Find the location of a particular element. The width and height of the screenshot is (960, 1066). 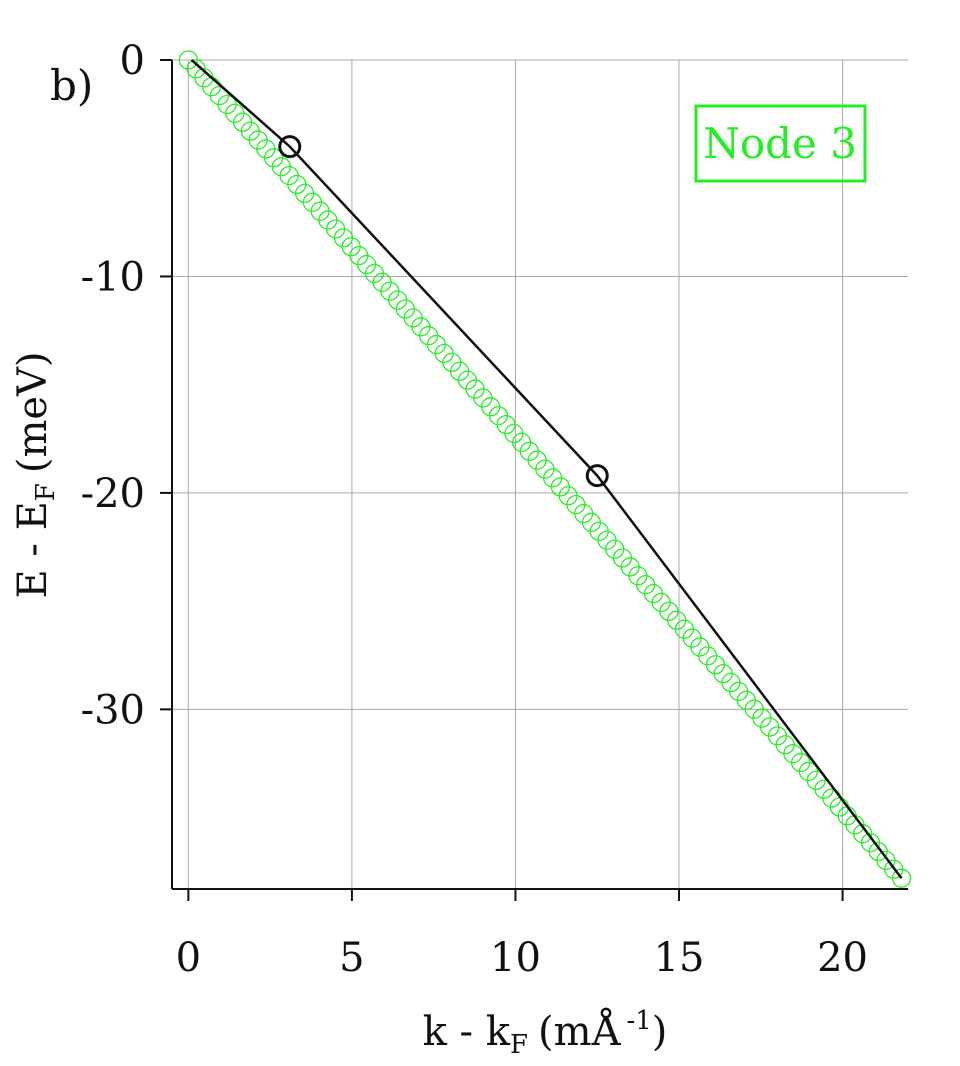

legend-box is located at coordinates (780, 143).